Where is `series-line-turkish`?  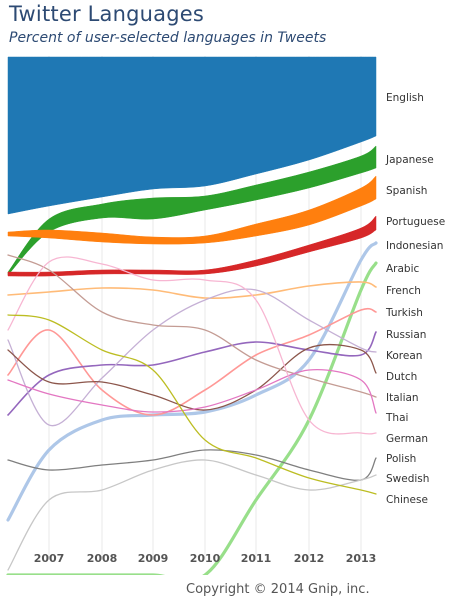 series-line-turkish is located at coordinates (192, 361).